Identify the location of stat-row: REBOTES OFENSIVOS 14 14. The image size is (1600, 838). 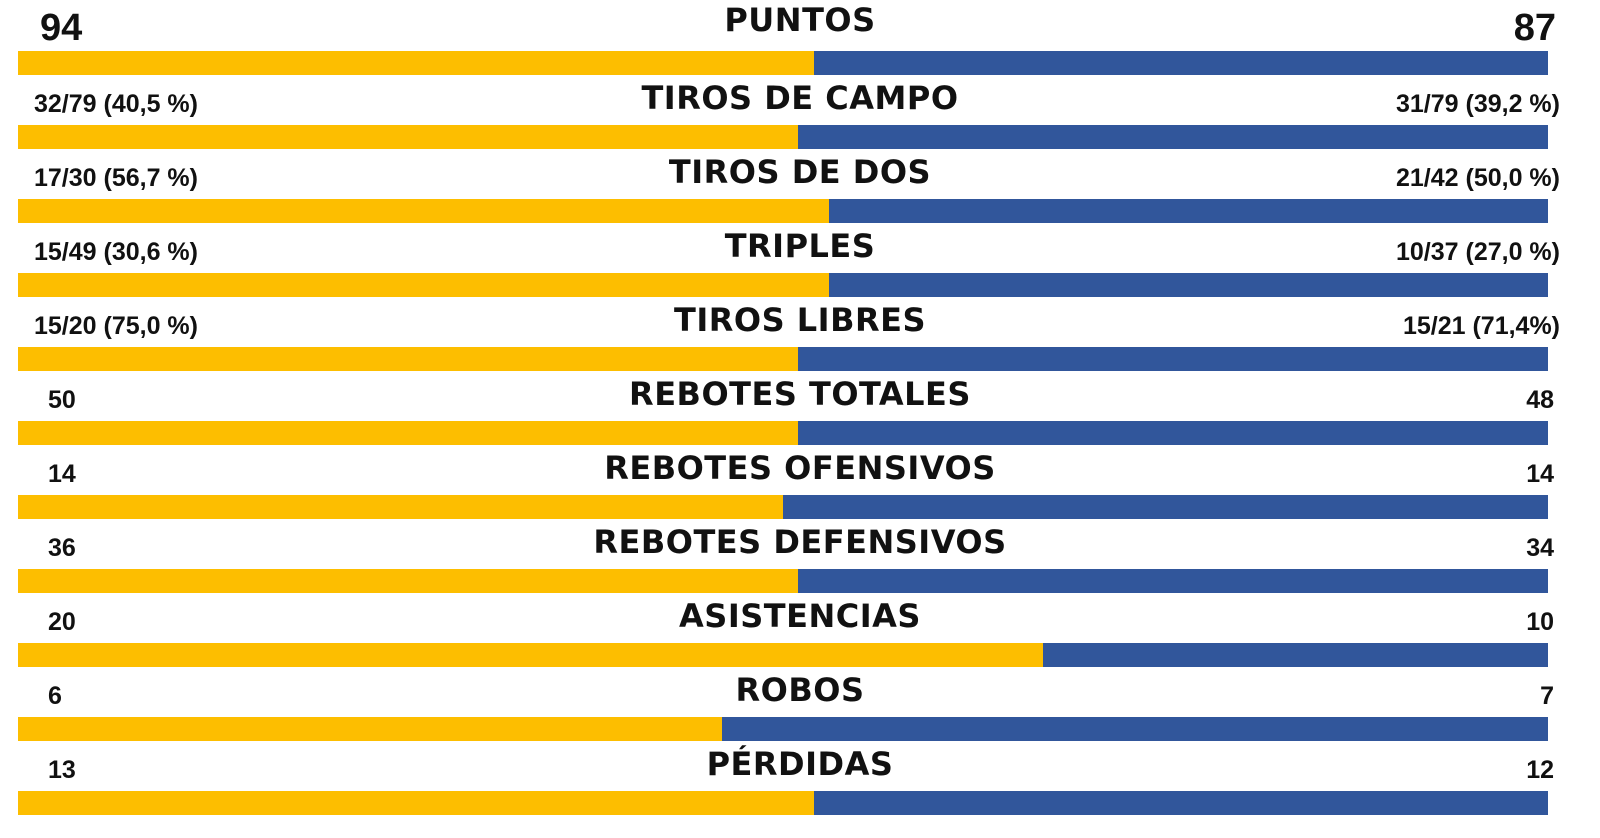
(800, 482).